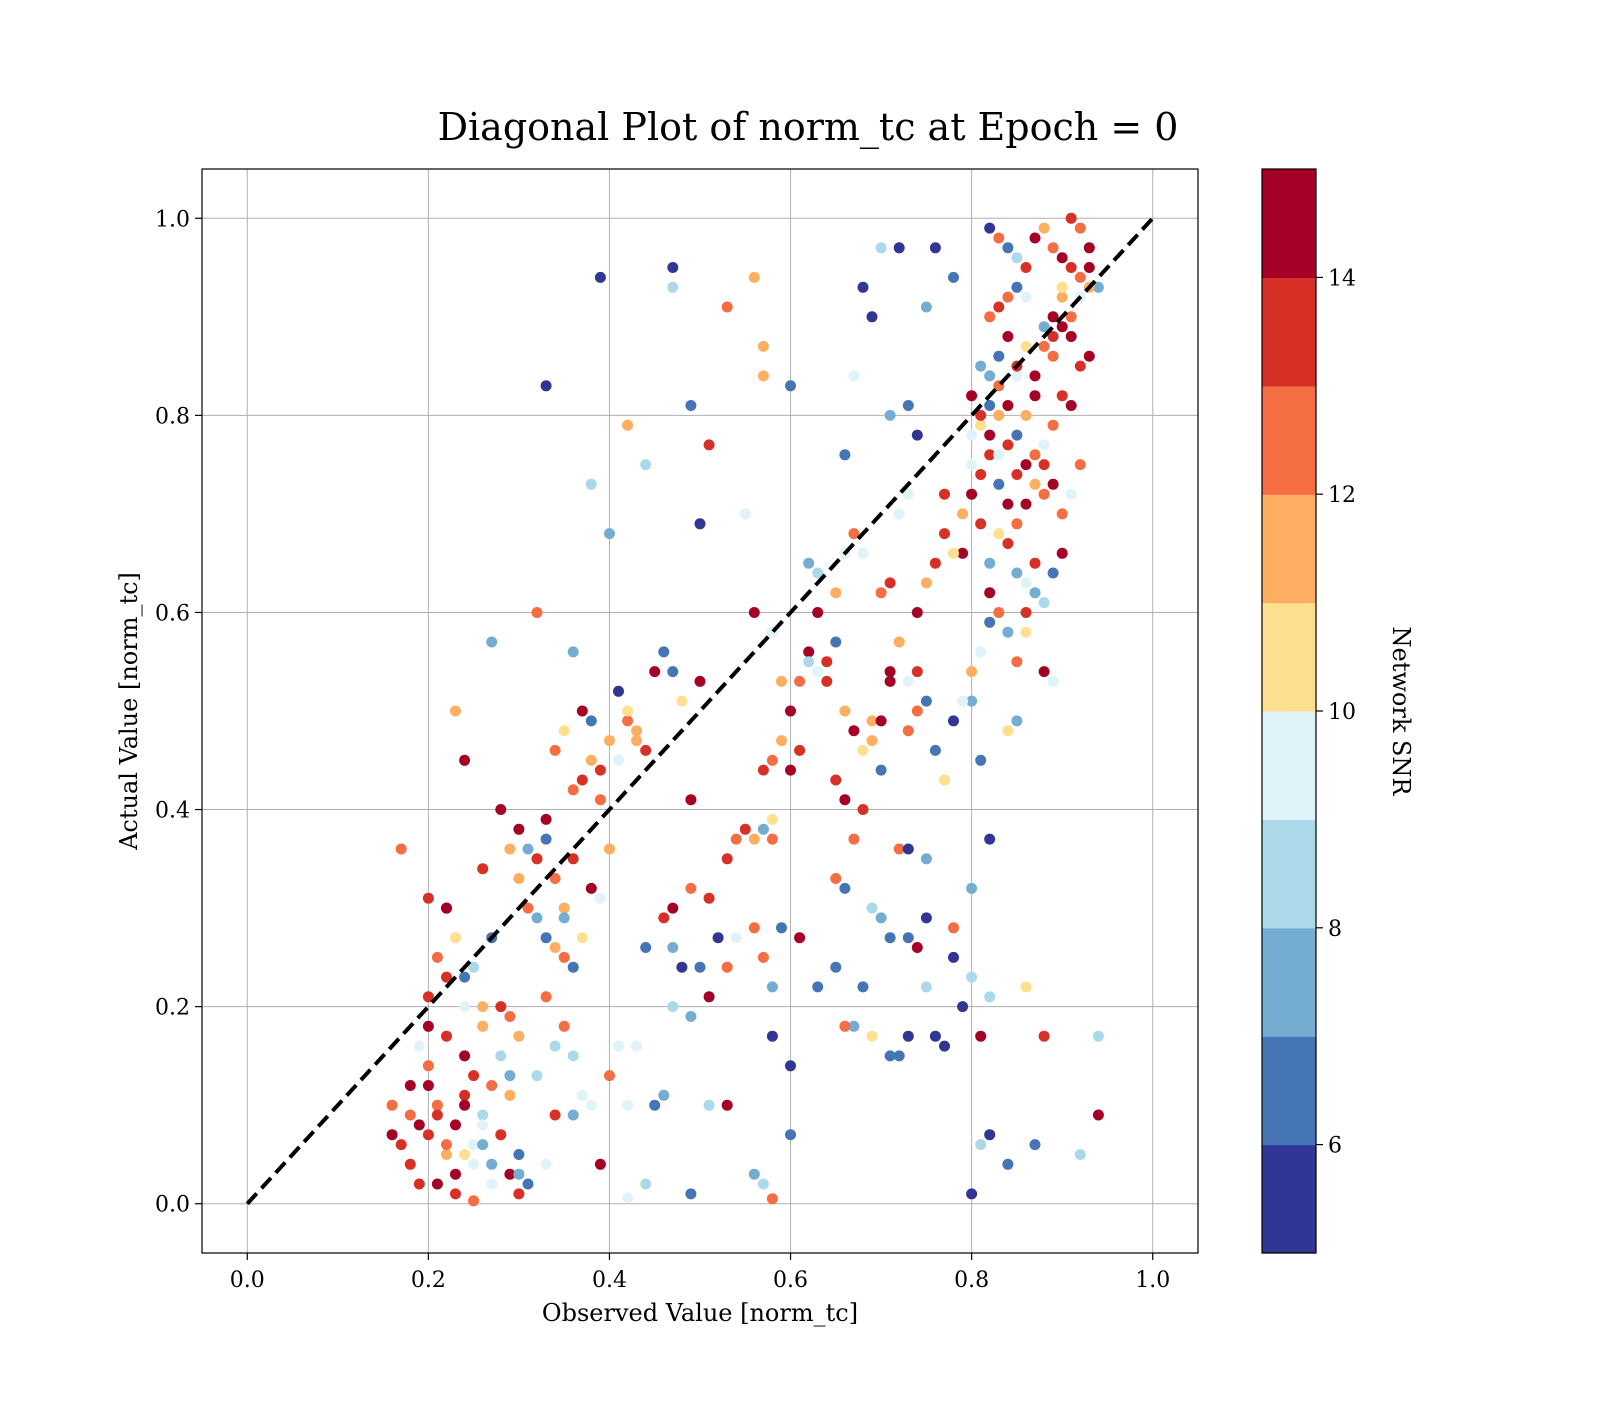 The width and height of the screenshot is (1600, 1404). Describe the element at coordinates (178, 712) in the screenshot. I see `y-axis-ticks: 0.0 0.2 0.4 0.6 0.8 1.0` at that location.